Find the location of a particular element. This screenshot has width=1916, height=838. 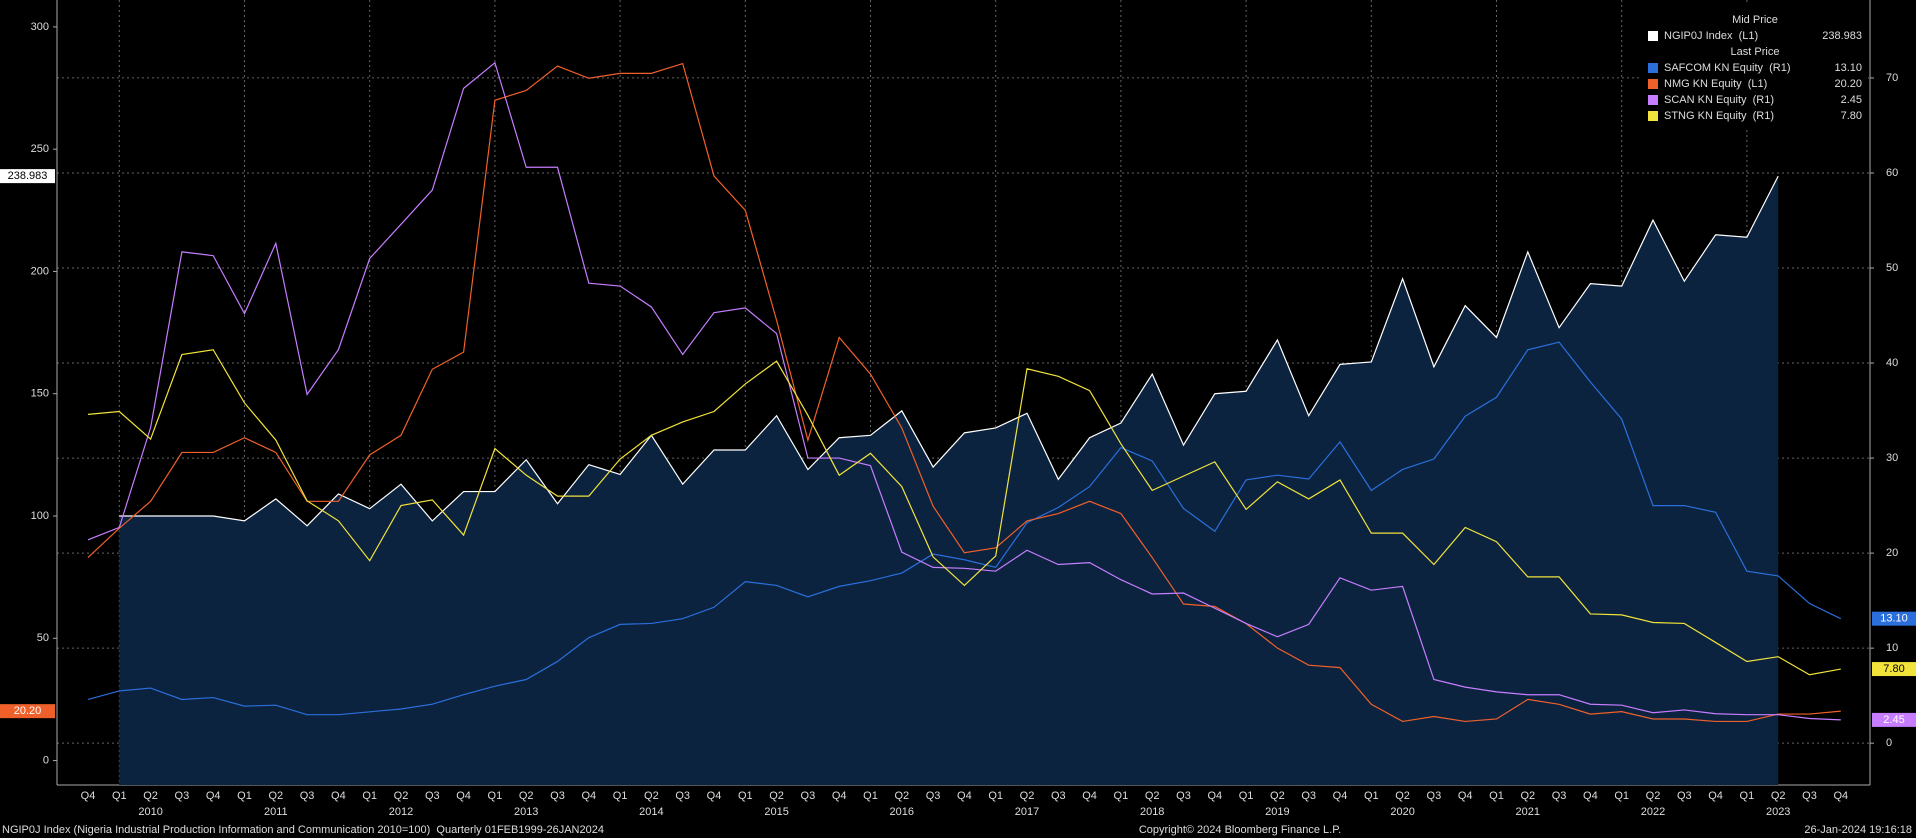

value-label: 238.983 is located at coordinates (28, 176).